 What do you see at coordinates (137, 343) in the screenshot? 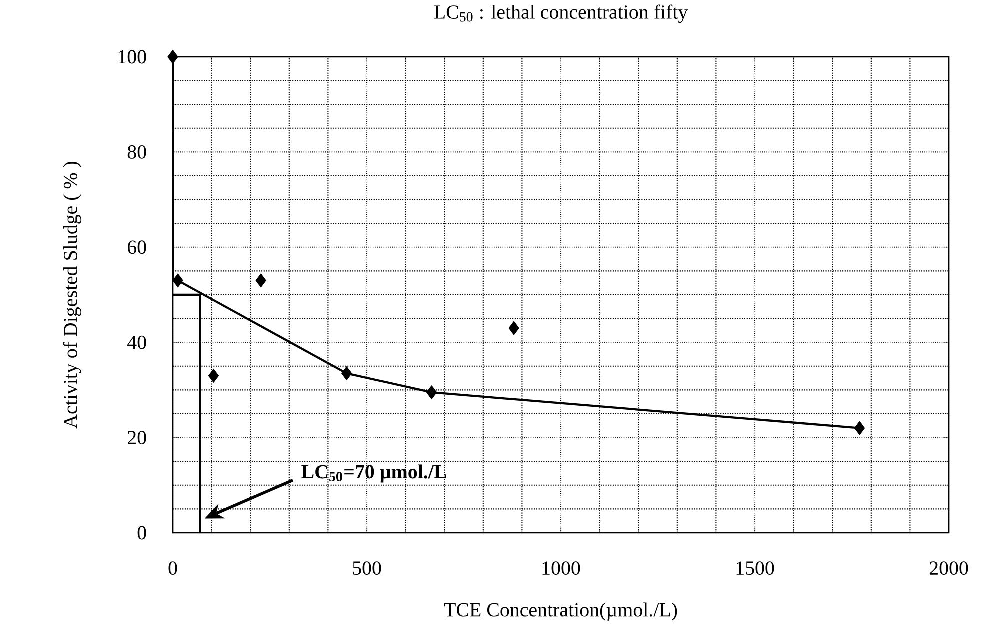
I see `y-tick-label: 40` at bounding box center [137, 343].